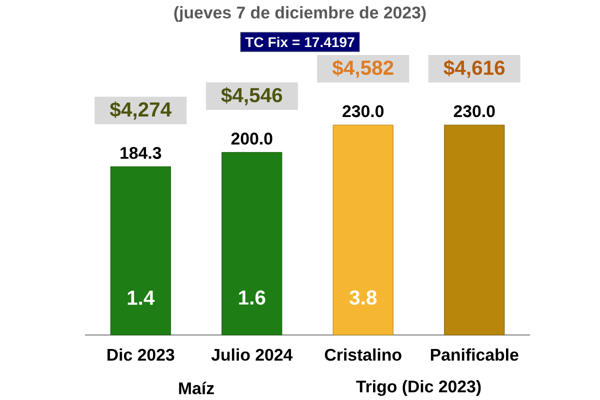 This screenshot has width=600, height=400. What do you see at coordinates (363, 297) in the screenshot?
I see `annotation: 3.8` at bounding box center [363, 297].